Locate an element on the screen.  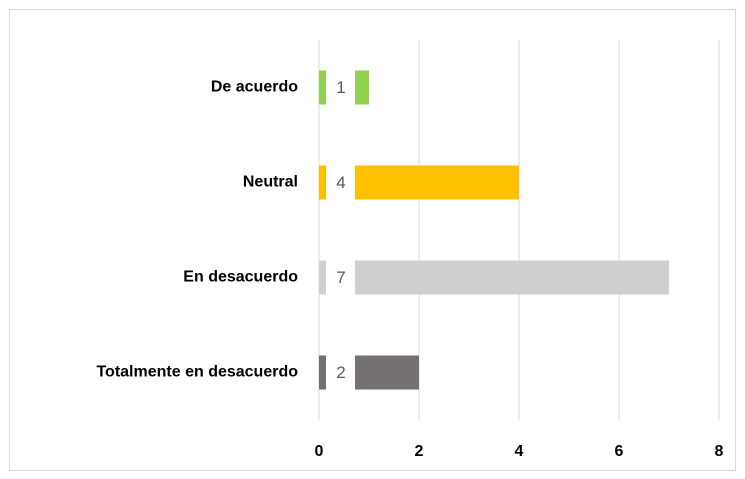
x-tick-label: 8 is located at coordinates (719, 451).